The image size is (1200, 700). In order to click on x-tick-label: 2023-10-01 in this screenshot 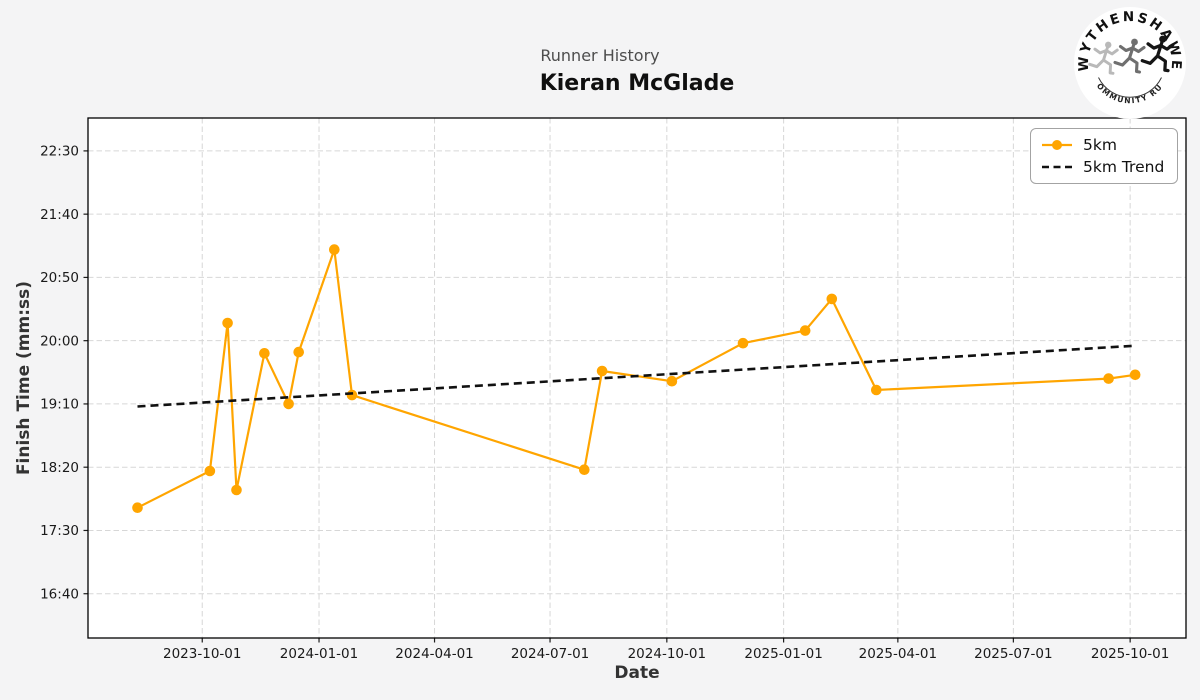, I will do `click(202, 654)`.